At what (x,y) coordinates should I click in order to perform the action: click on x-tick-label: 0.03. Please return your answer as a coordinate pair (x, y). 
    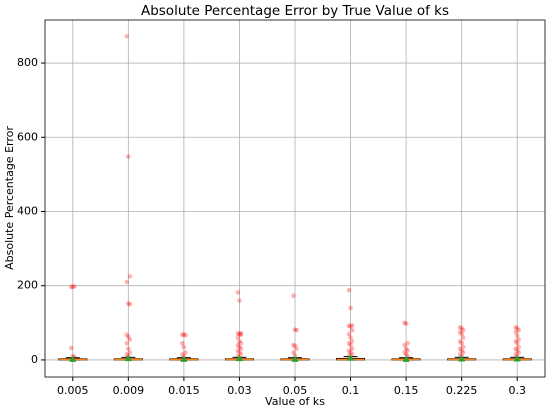
    Looking at the image, I should click on (239, 390).